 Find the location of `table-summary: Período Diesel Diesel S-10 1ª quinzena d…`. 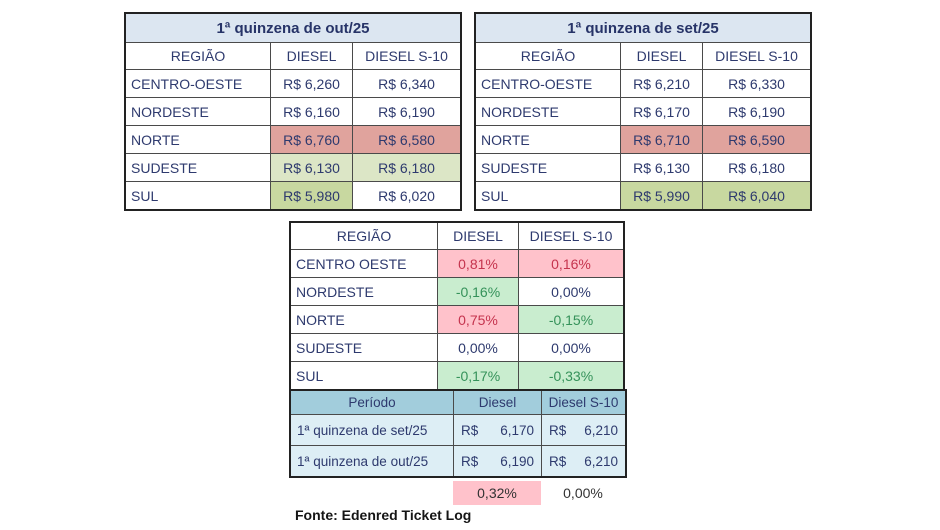

table-summary: Período Diesel Diesel S-10 1ª quinzena d… is located at coordinates (458, 433).